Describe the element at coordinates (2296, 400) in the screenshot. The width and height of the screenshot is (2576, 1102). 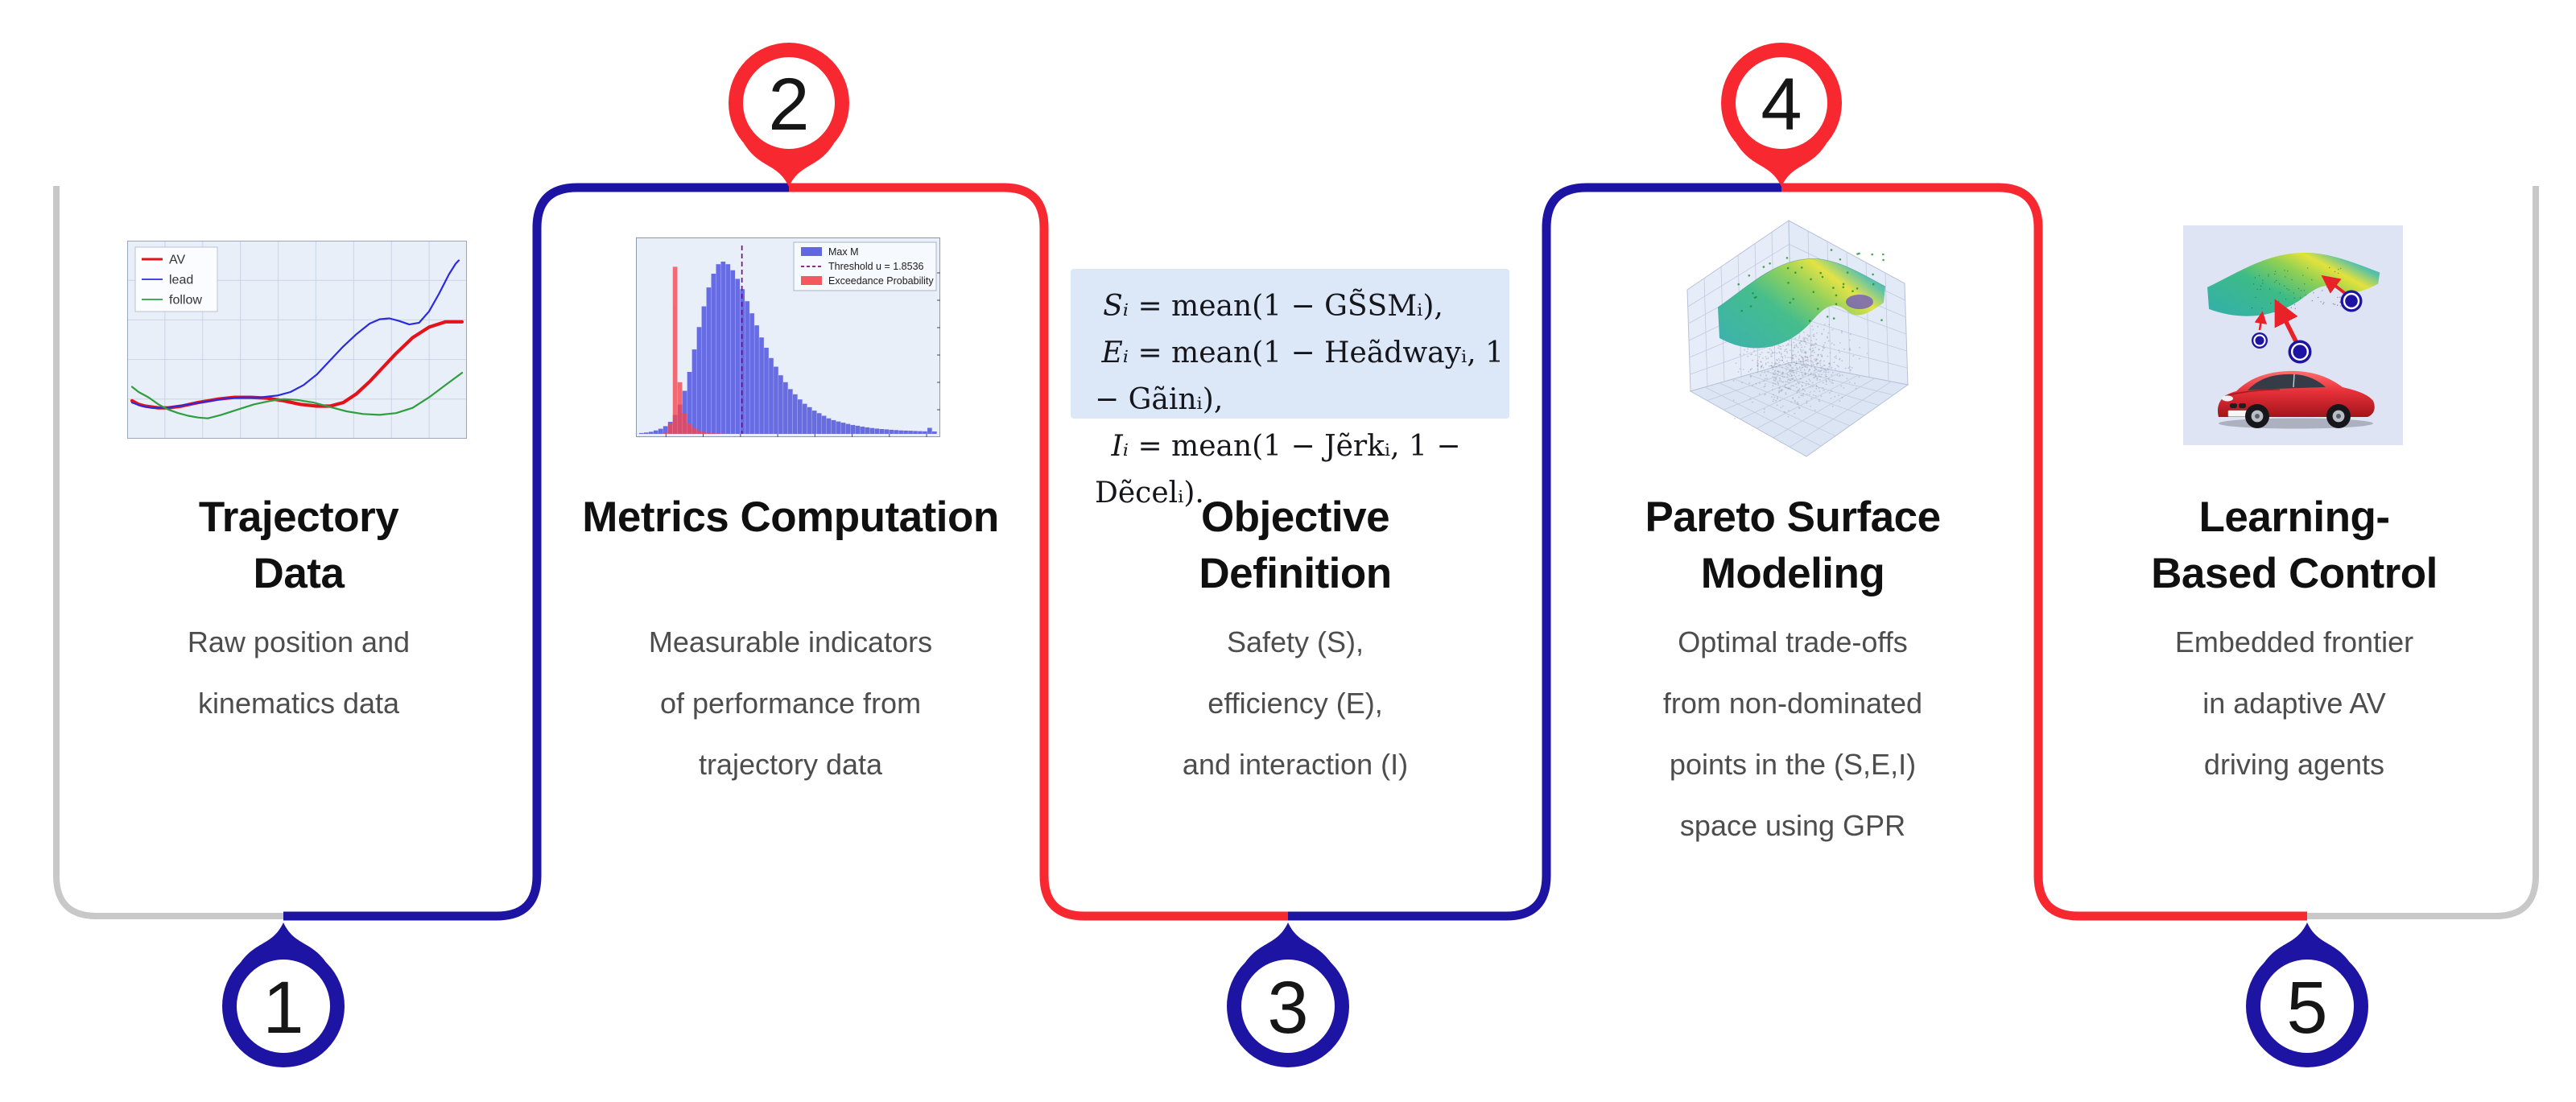
I see `car-illustration` at that location.